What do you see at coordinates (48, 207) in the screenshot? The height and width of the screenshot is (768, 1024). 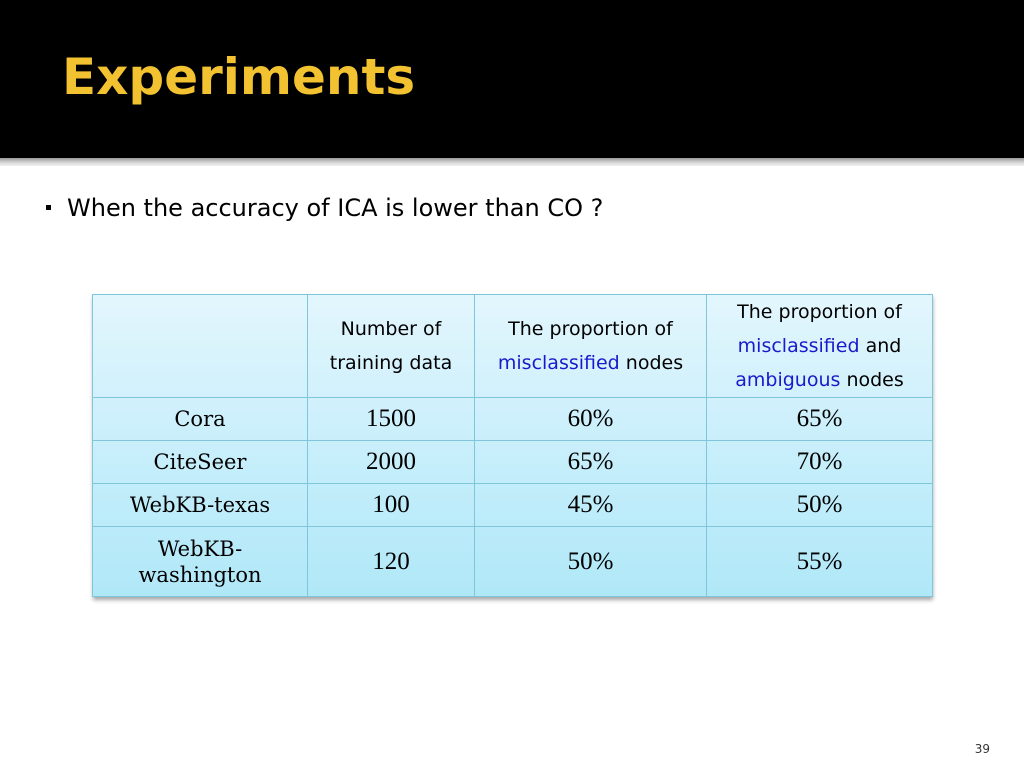 I see `bullet-icon` at bounding box center [48, 207].